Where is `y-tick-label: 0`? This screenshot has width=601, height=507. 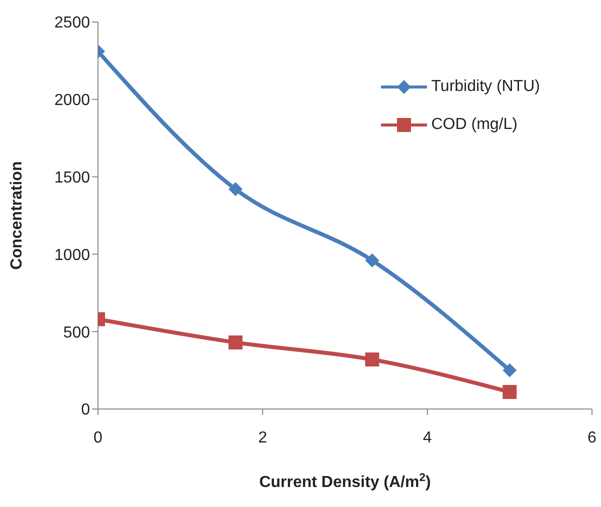 y-tick-label: 0 is located at coordinates (85, 410).